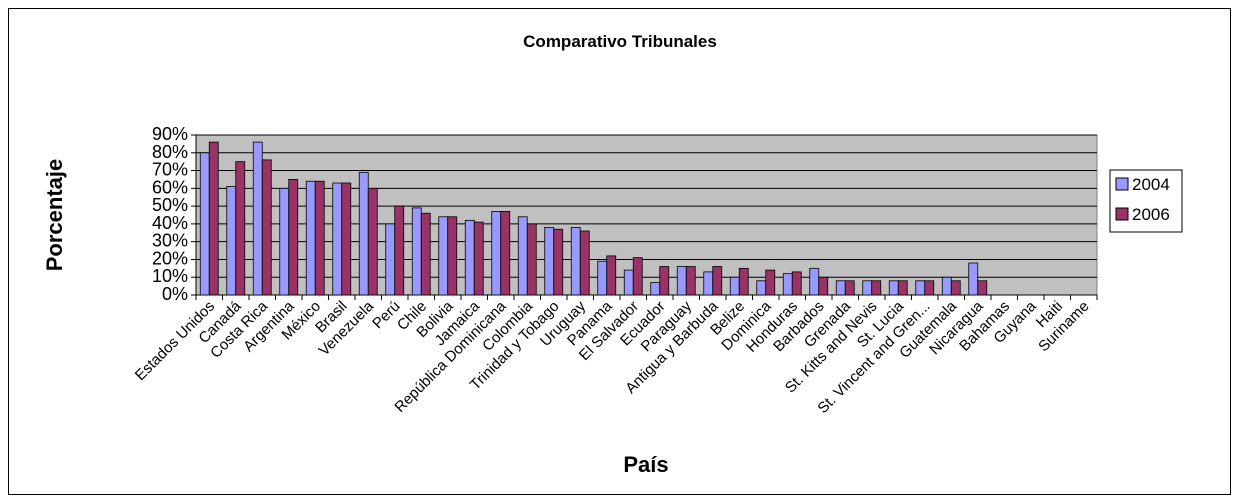 This screenshot has height=501, width=1240. I want to click on y-tick-label: 0%, so click(175, 294).